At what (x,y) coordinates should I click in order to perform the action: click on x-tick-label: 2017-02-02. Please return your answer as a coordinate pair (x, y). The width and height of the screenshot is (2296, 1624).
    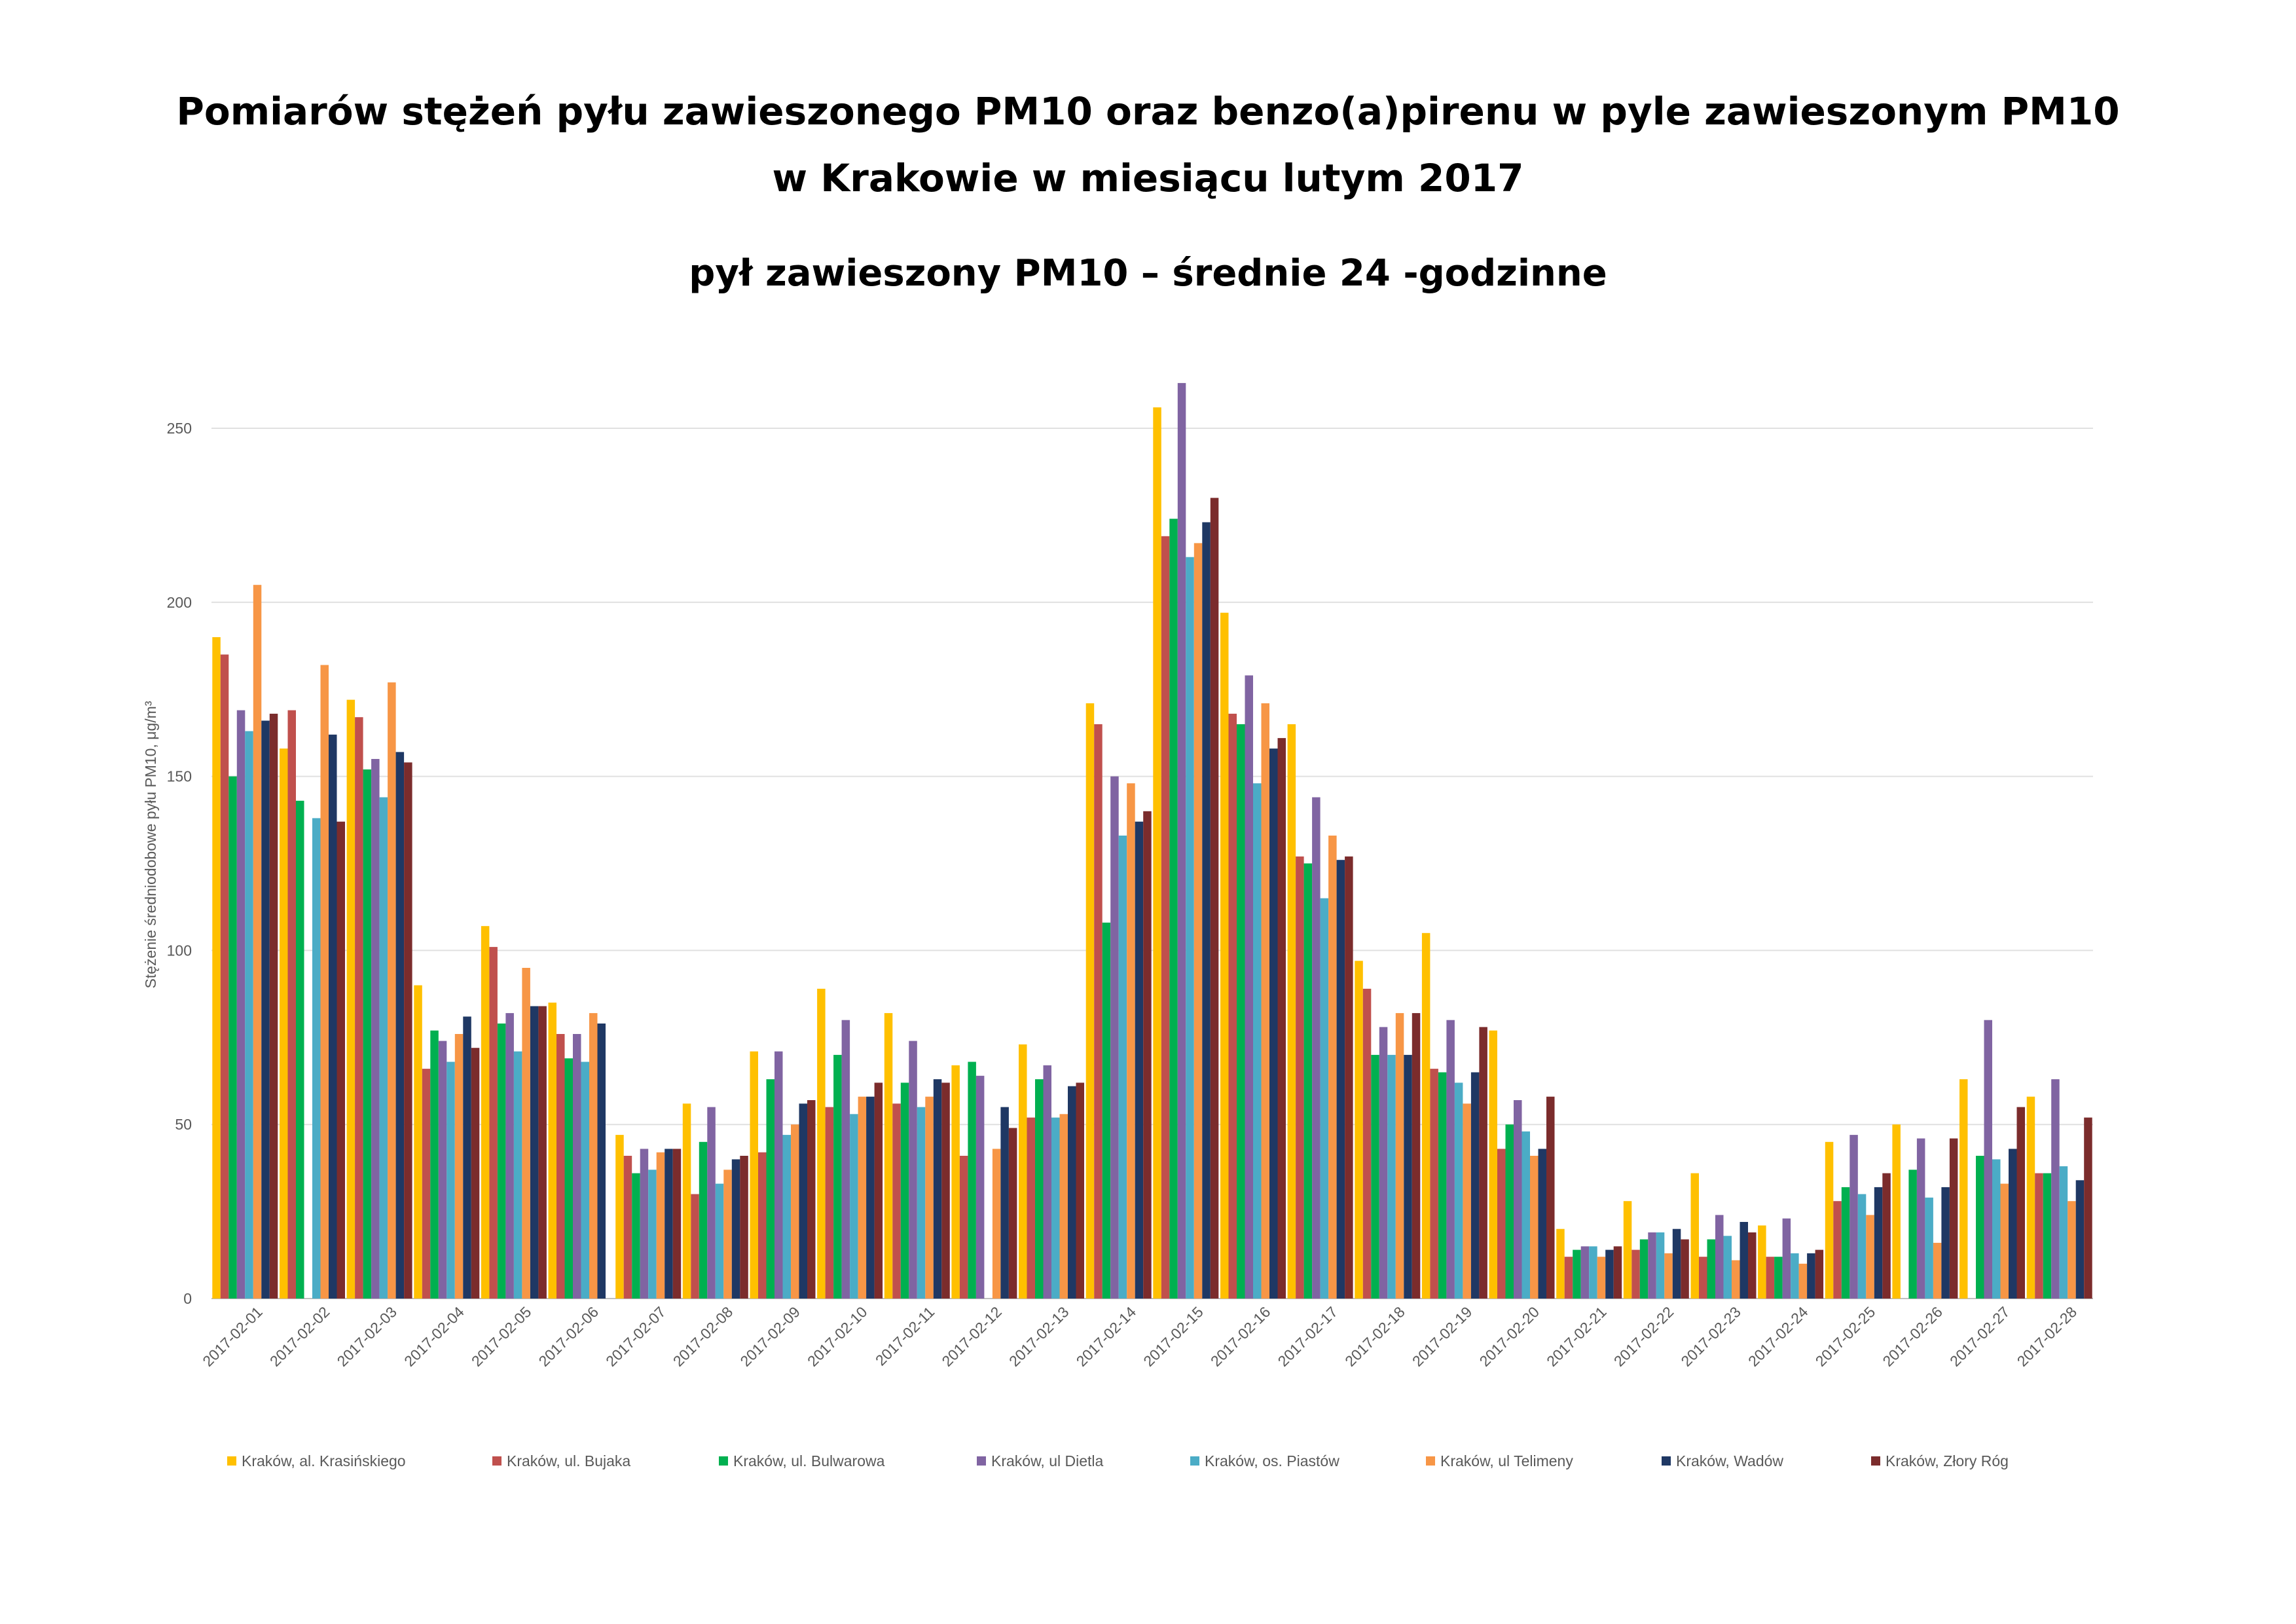
    Looking at the image, I should click on (299, 1336).